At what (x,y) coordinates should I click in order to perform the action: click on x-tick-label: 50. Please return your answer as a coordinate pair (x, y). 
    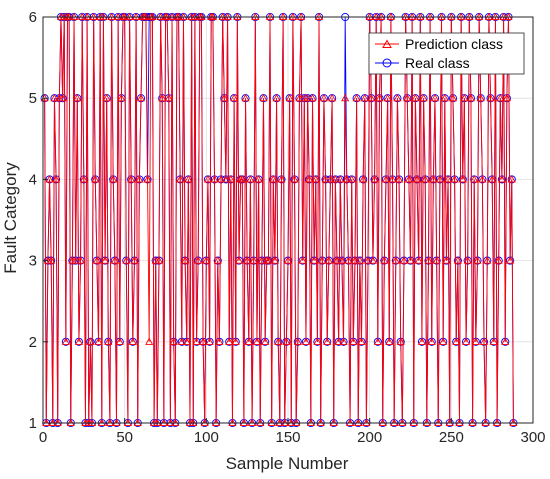
    Looking at the image, I should click on (124, 437).